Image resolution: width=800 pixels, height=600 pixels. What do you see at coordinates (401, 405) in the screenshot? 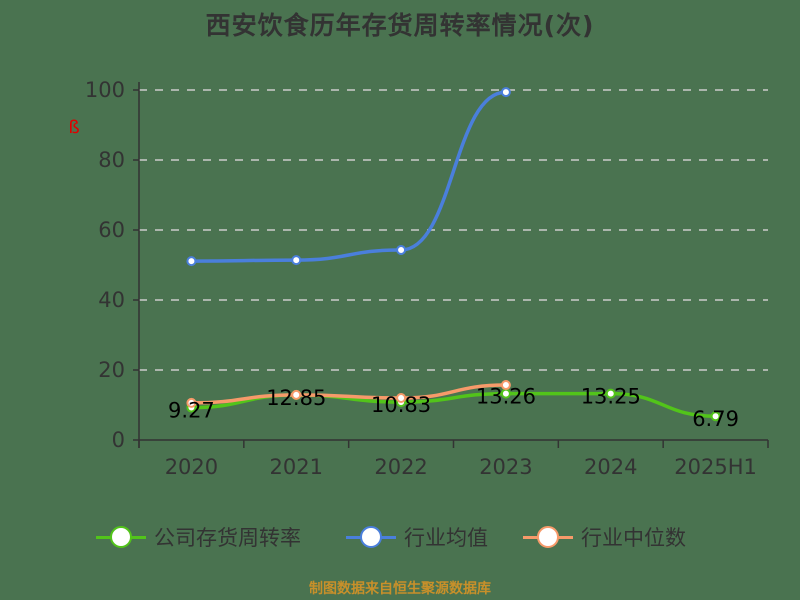
I see `data-label: 10.83` at bounding box center [401, 405].